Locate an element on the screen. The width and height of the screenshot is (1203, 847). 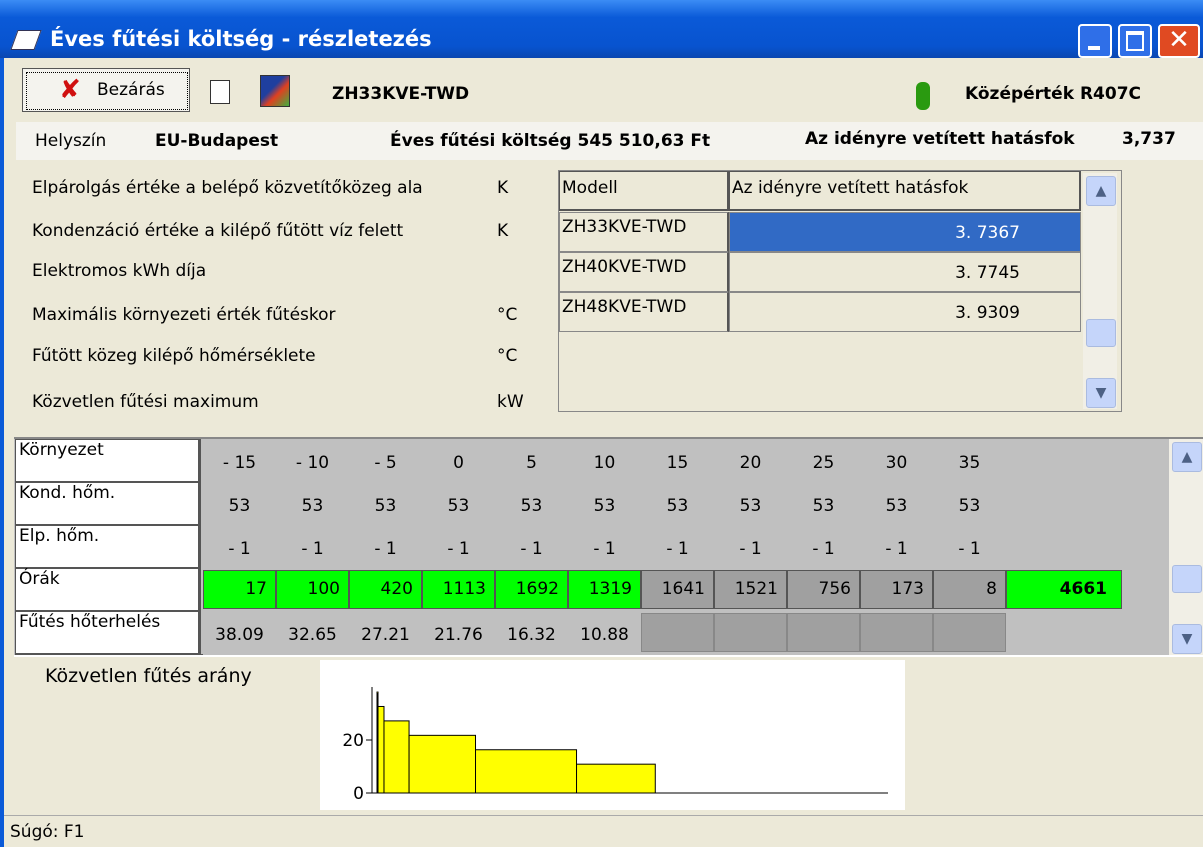
model-name: ZH48KVE-TWD is located at coordinates (644, 312).